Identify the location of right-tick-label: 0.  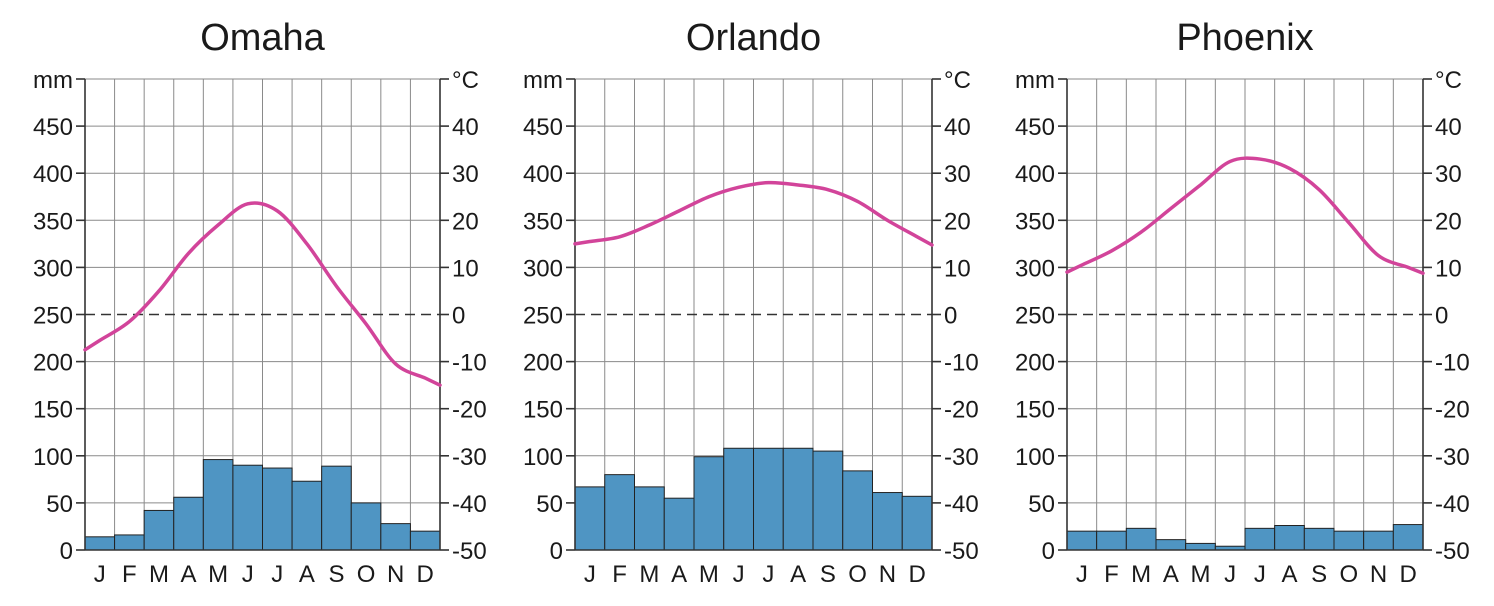
(458, 316).